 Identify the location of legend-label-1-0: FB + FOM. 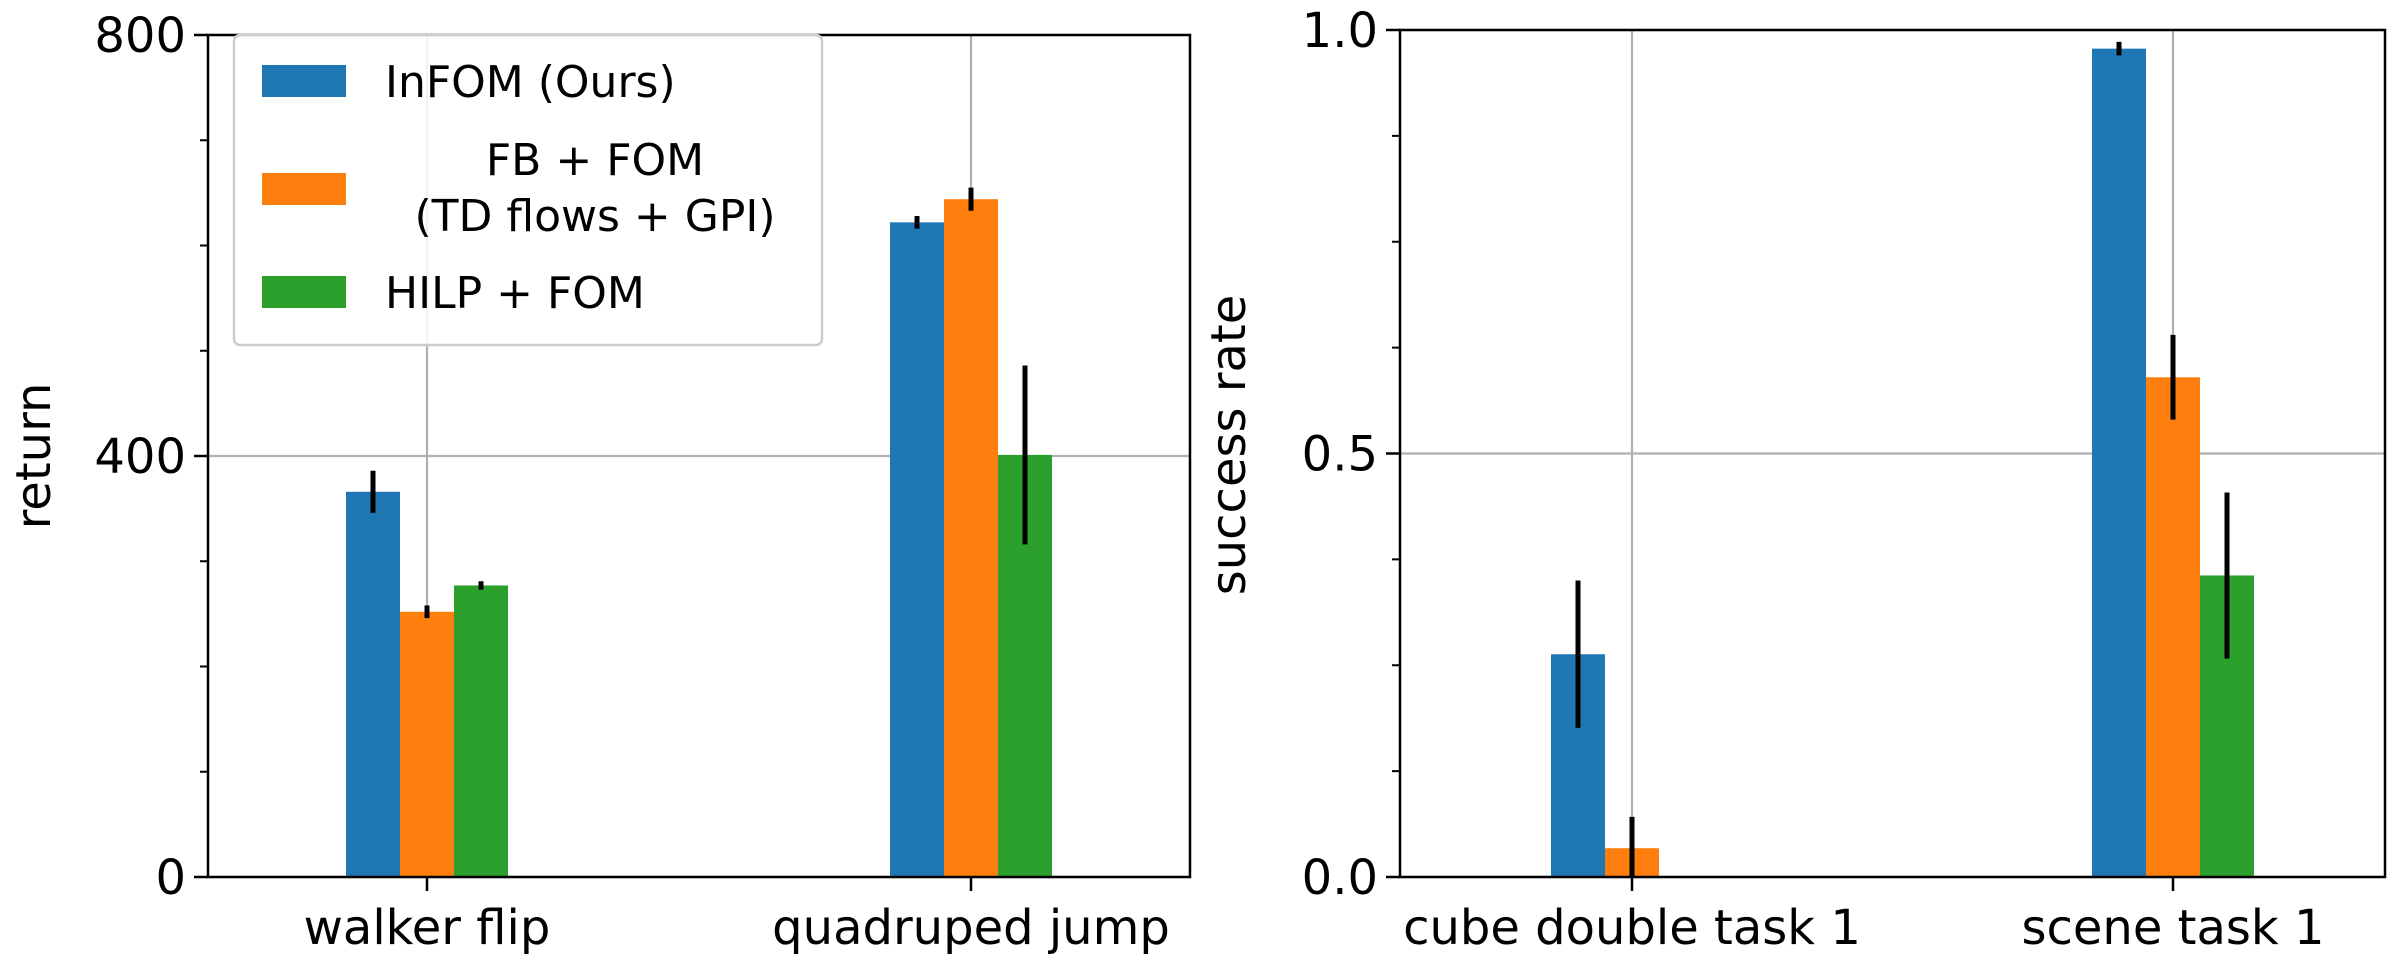
(595, 160).